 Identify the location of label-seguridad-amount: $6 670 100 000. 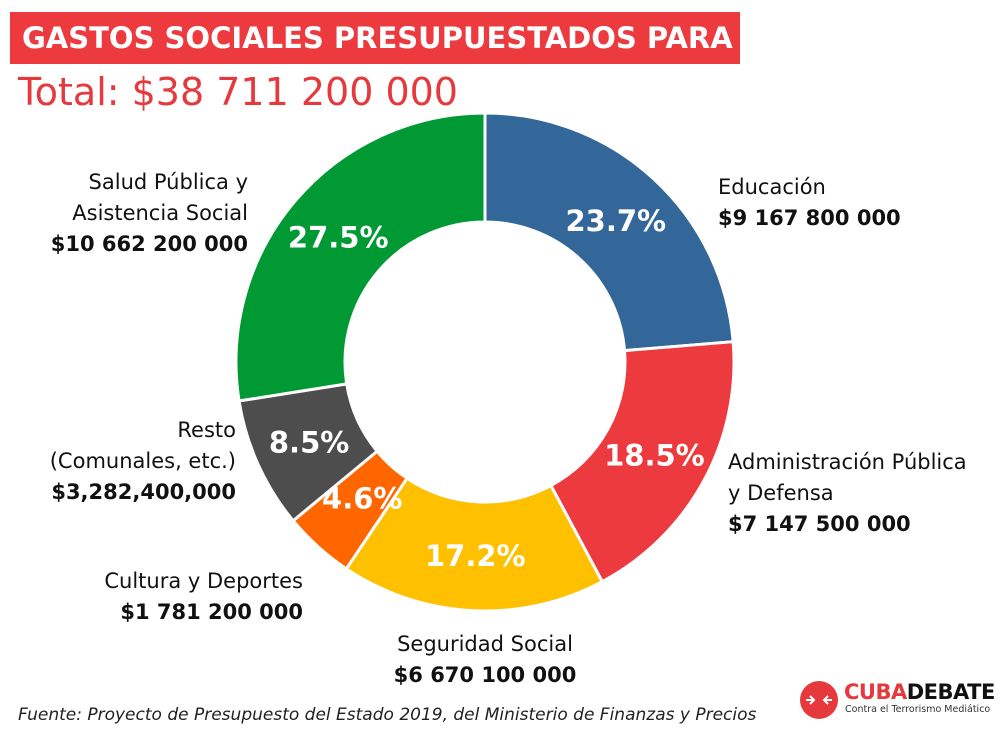
(485, 675).